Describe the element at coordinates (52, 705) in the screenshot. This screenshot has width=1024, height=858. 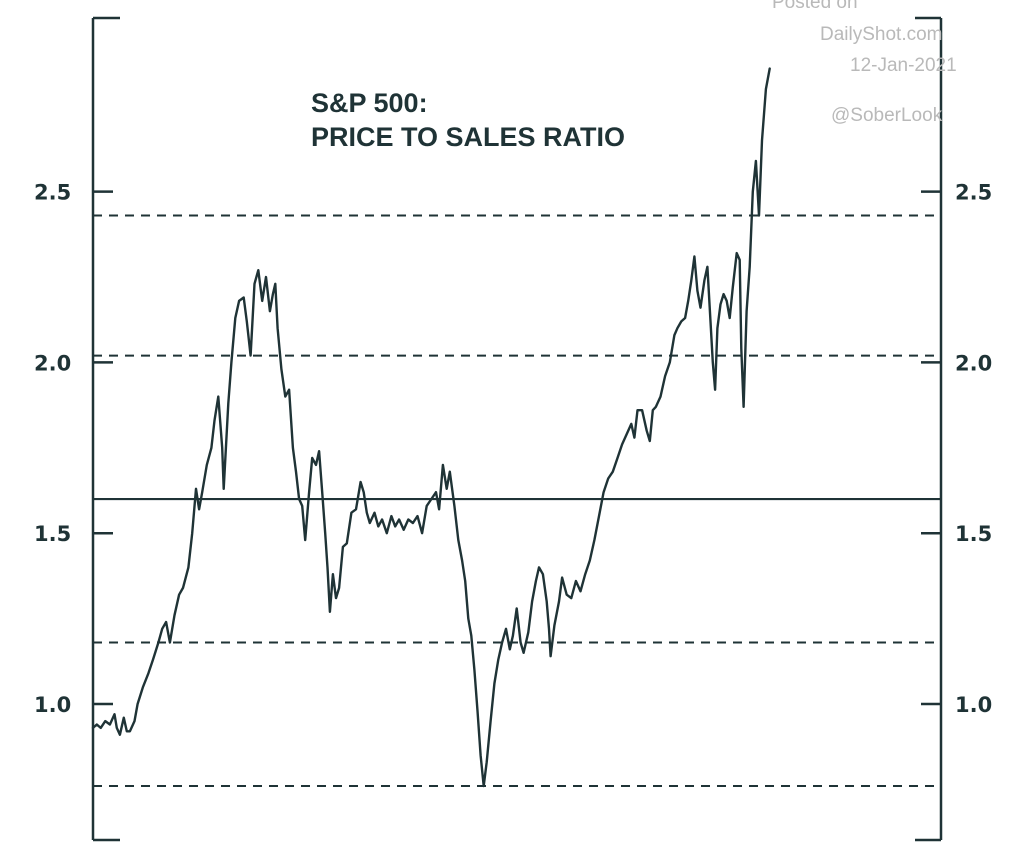
I see `left-tick-label-1.0: 1.0` at that location.